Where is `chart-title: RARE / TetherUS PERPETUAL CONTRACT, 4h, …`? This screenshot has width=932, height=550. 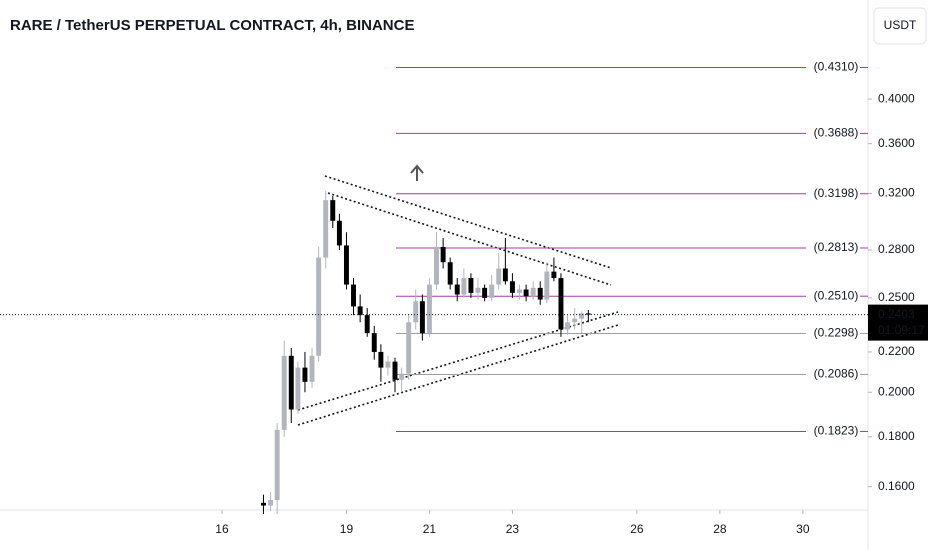 chart-title: RARE / TetherUS PERPETUAL CONTRACT, 4h, … is located at coordinates (212, 25).